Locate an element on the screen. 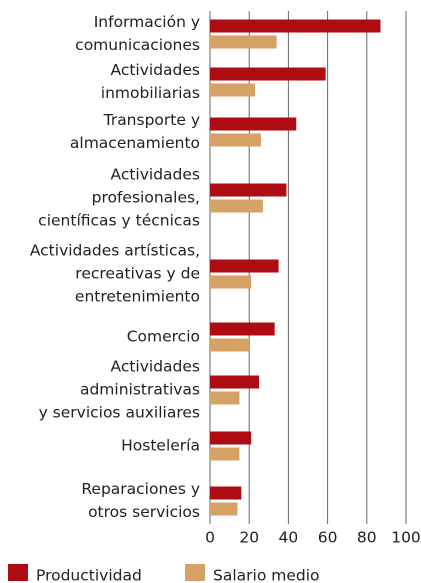  category-label: administrativas is located at coordinates (140, 390).